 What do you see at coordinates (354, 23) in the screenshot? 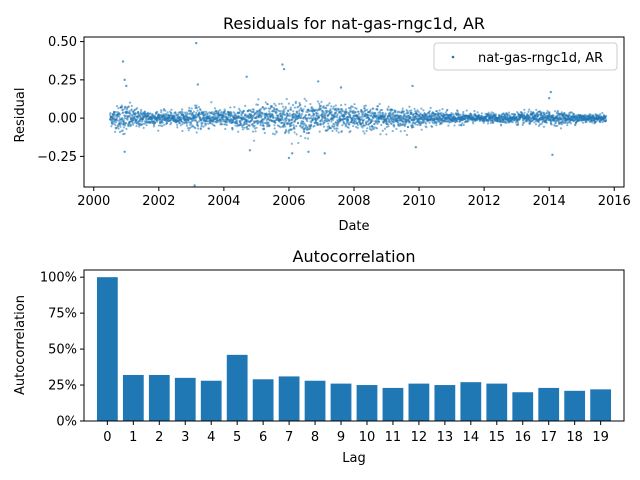
I see `residual-chart-title: Residuals for nat-gas-rngc1d, AR` at bounding box center [354, 23].